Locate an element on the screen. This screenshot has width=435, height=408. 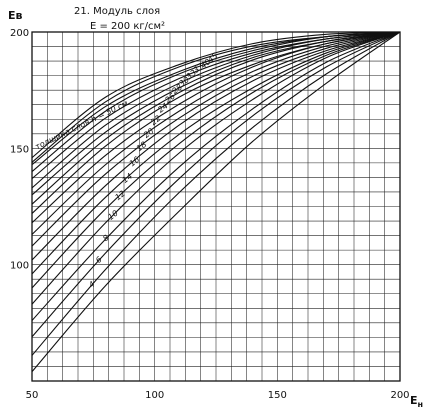
chart-subtitle: E = 200 кг/см² is located at coordinates (127, 26).